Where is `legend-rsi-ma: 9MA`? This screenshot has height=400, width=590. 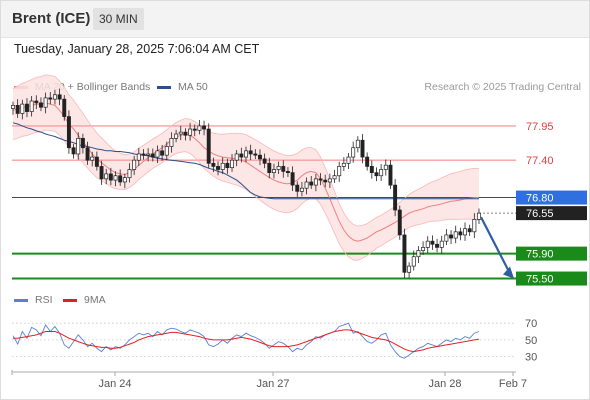 legend-rsi-ma: 9MA is located at coordinates (84, 300).